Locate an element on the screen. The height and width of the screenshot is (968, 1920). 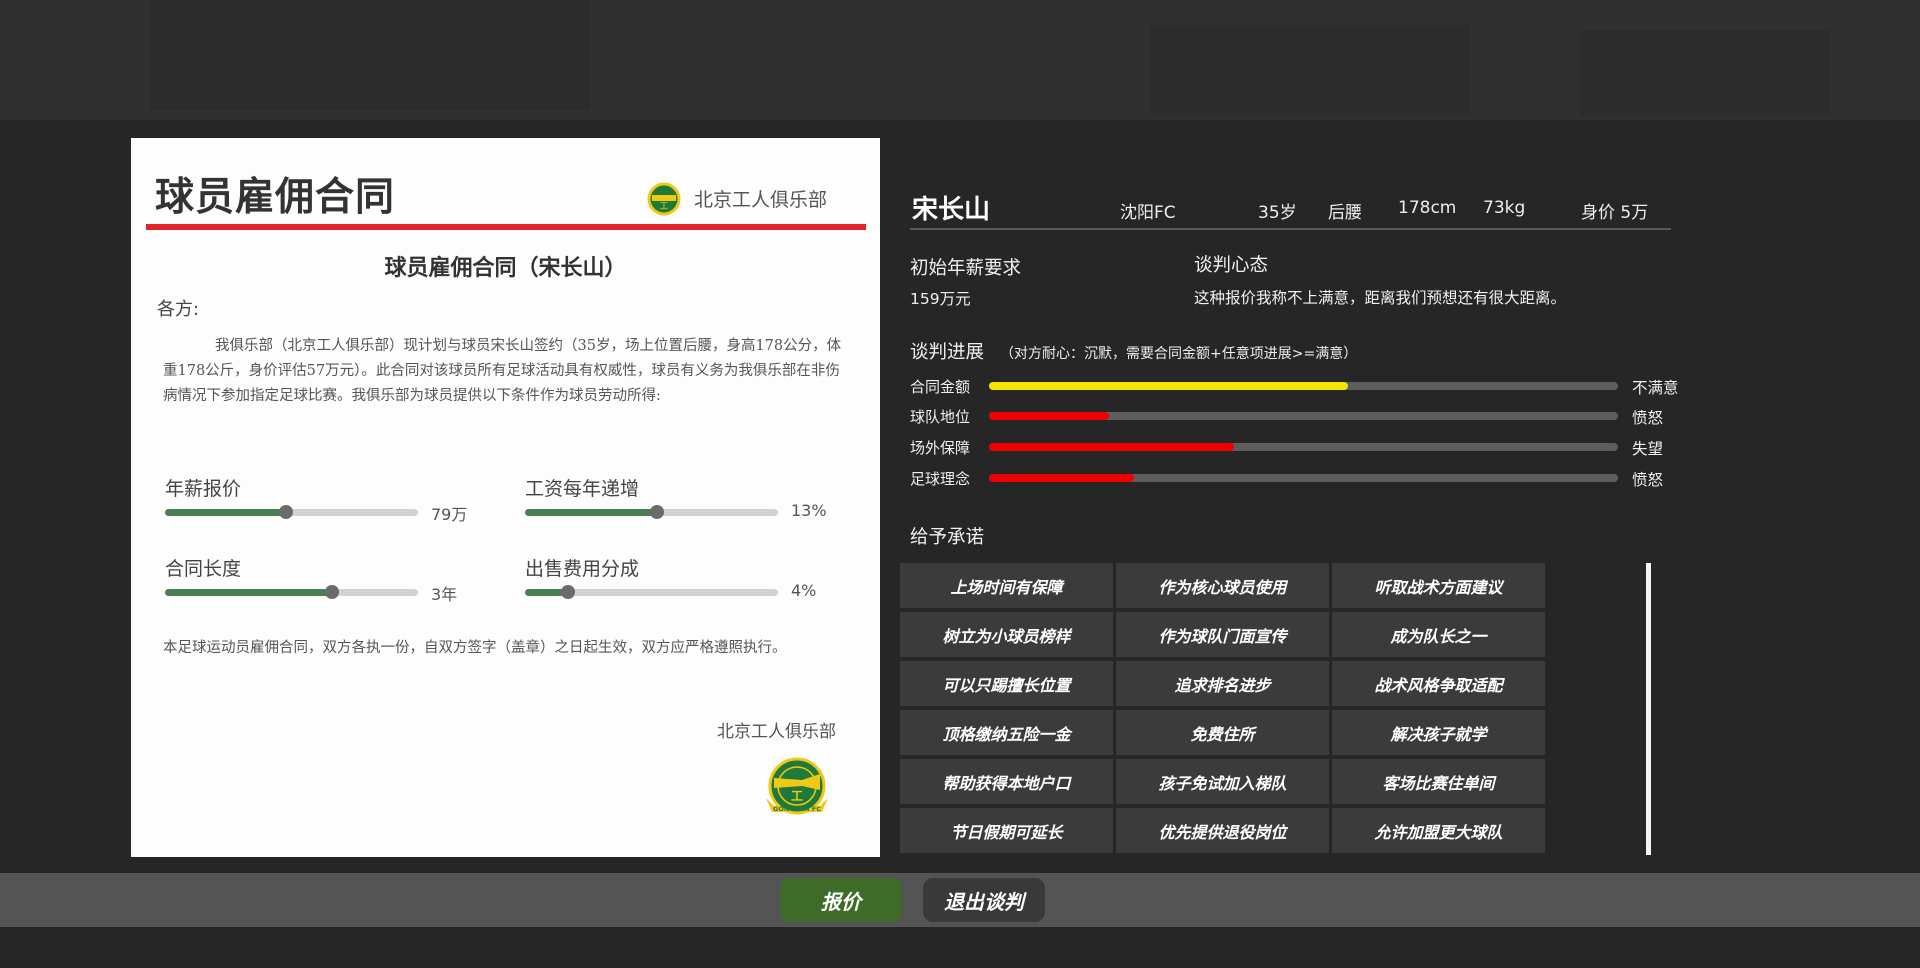
progress-status: 不满意 is located at coordinates (1655, 388).